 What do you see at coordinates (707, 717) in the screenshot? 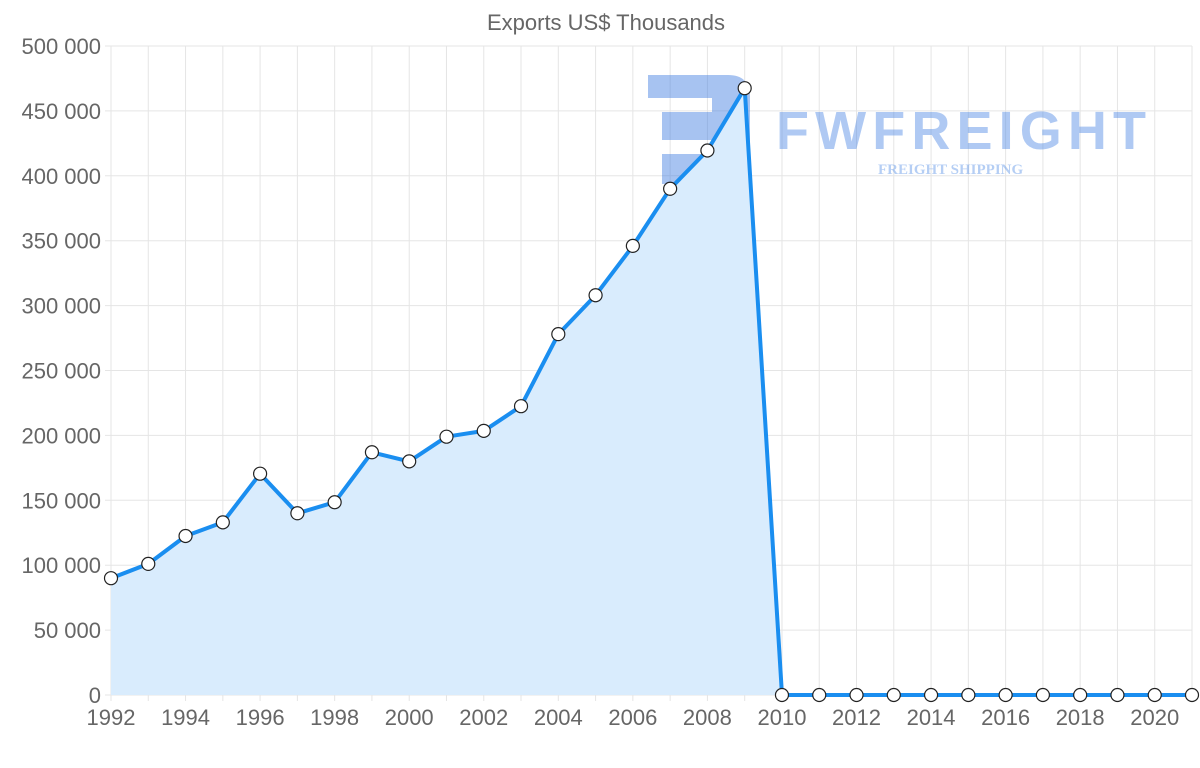
I see `x-tick-label: 2008` at bounding box center [707, 717].